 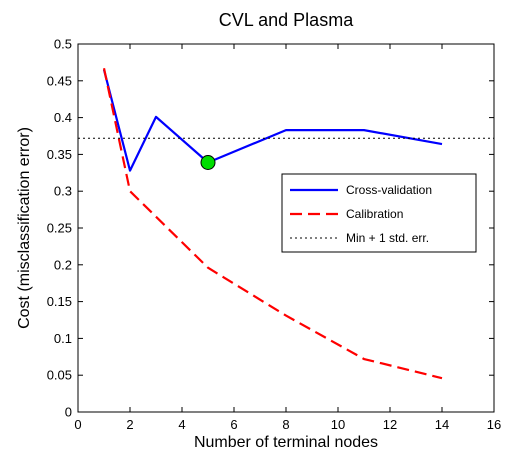 What do you see at coordinates (24, 228) in the screenshot?
I see `y-axis-label: Cost (misclassification error)` at bounding box center [24, 228].